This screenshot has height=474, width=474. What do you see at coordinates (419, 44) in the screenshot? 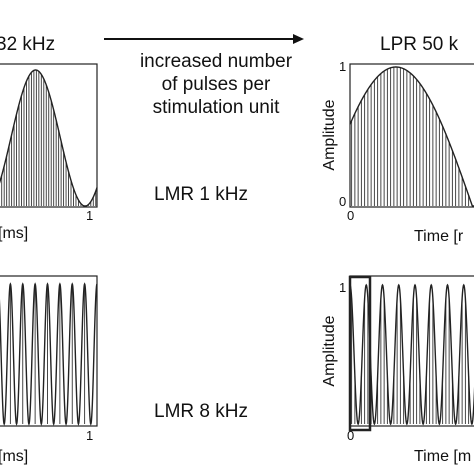
I see `right-title: LPR 50 k` at bounding box center [419, 44].